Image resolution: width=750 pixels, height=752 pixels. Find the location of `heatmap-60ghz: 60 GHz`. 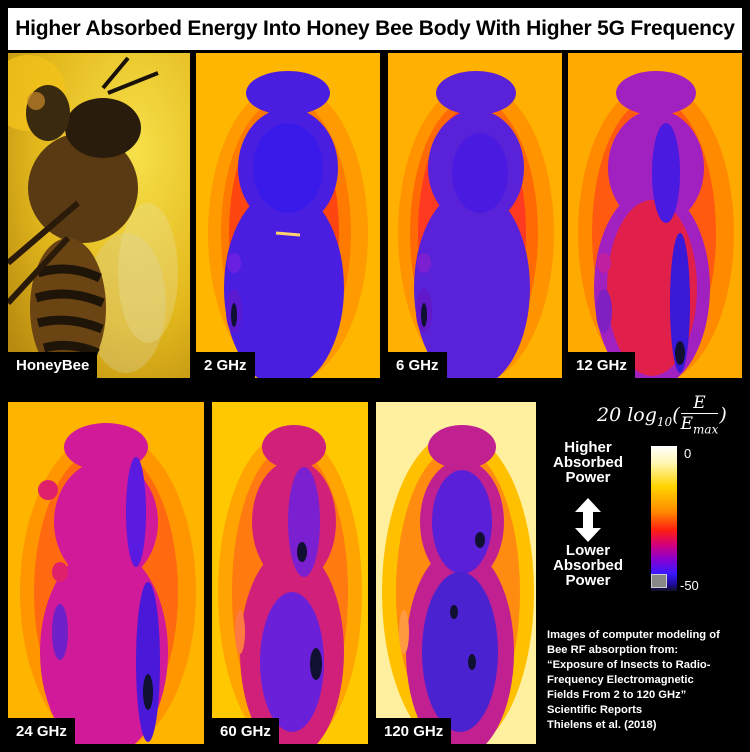

heatmap-60ghz: 60 GHz is located at coordinates (290, 573).